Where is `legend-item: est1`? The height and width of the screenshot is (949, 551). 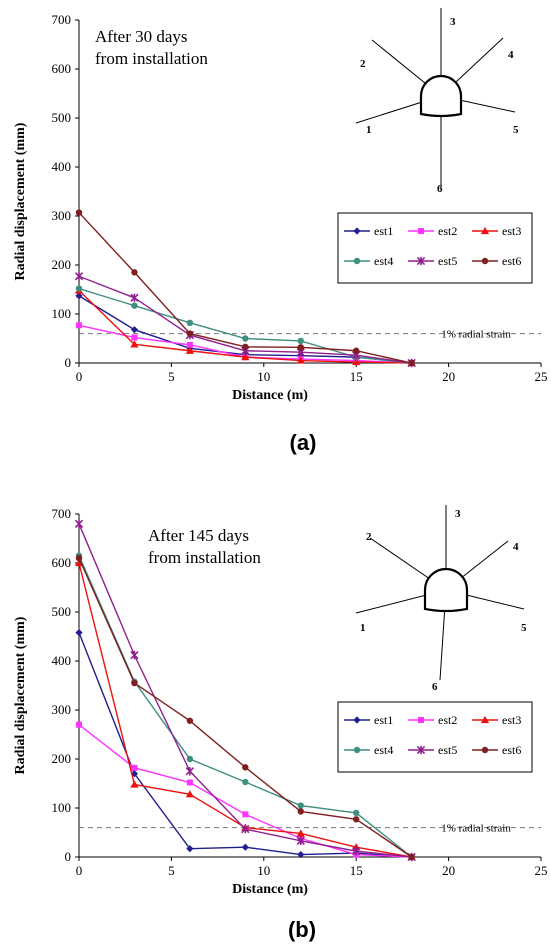
legend-item: est1 is located at coordinates (368, 231).